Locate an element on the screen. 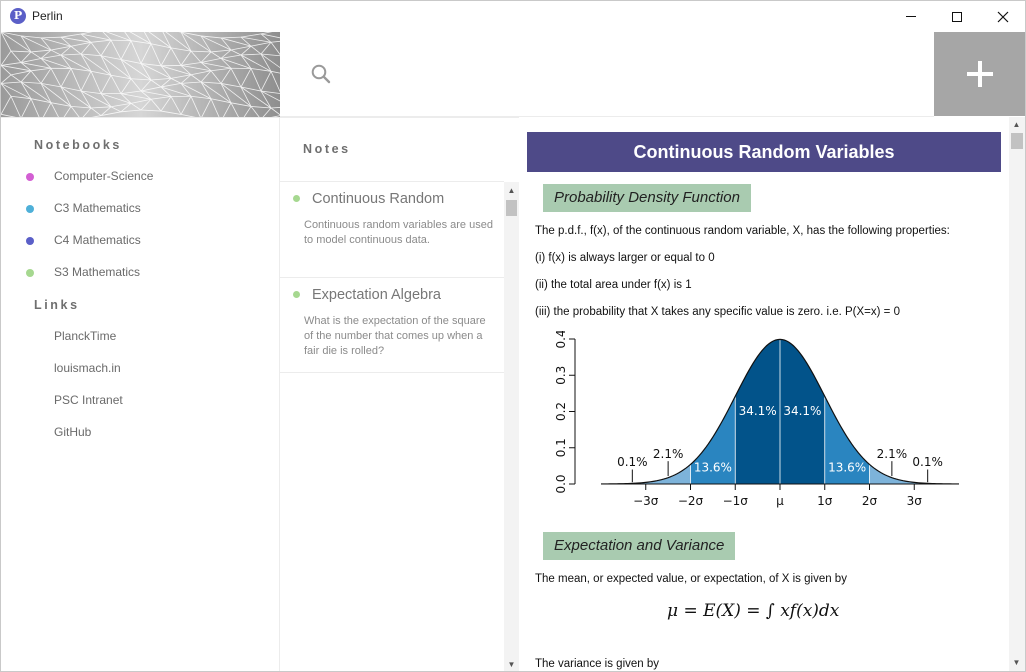  sidebar-item-label: Computer-Science is located at coordinates (104, 176).